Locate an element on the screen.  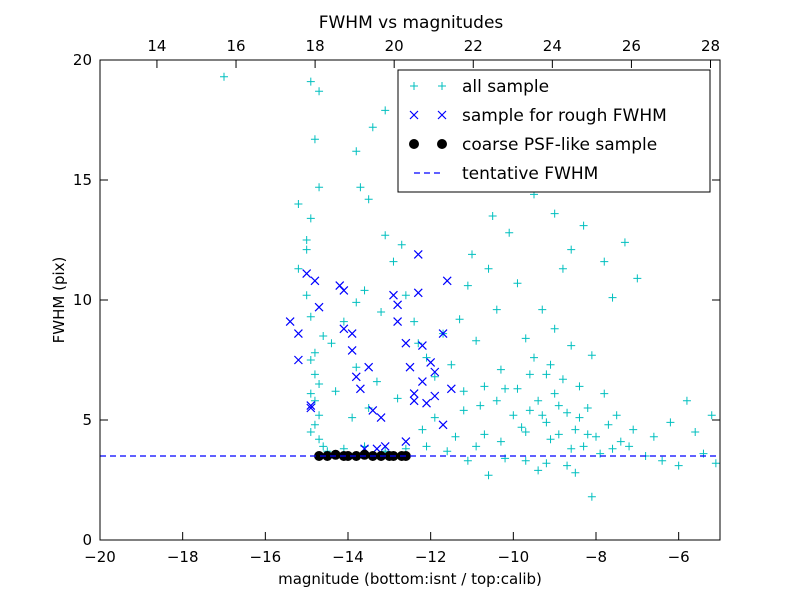
x-tick-label: −14 is located at coordinates (348, 557).